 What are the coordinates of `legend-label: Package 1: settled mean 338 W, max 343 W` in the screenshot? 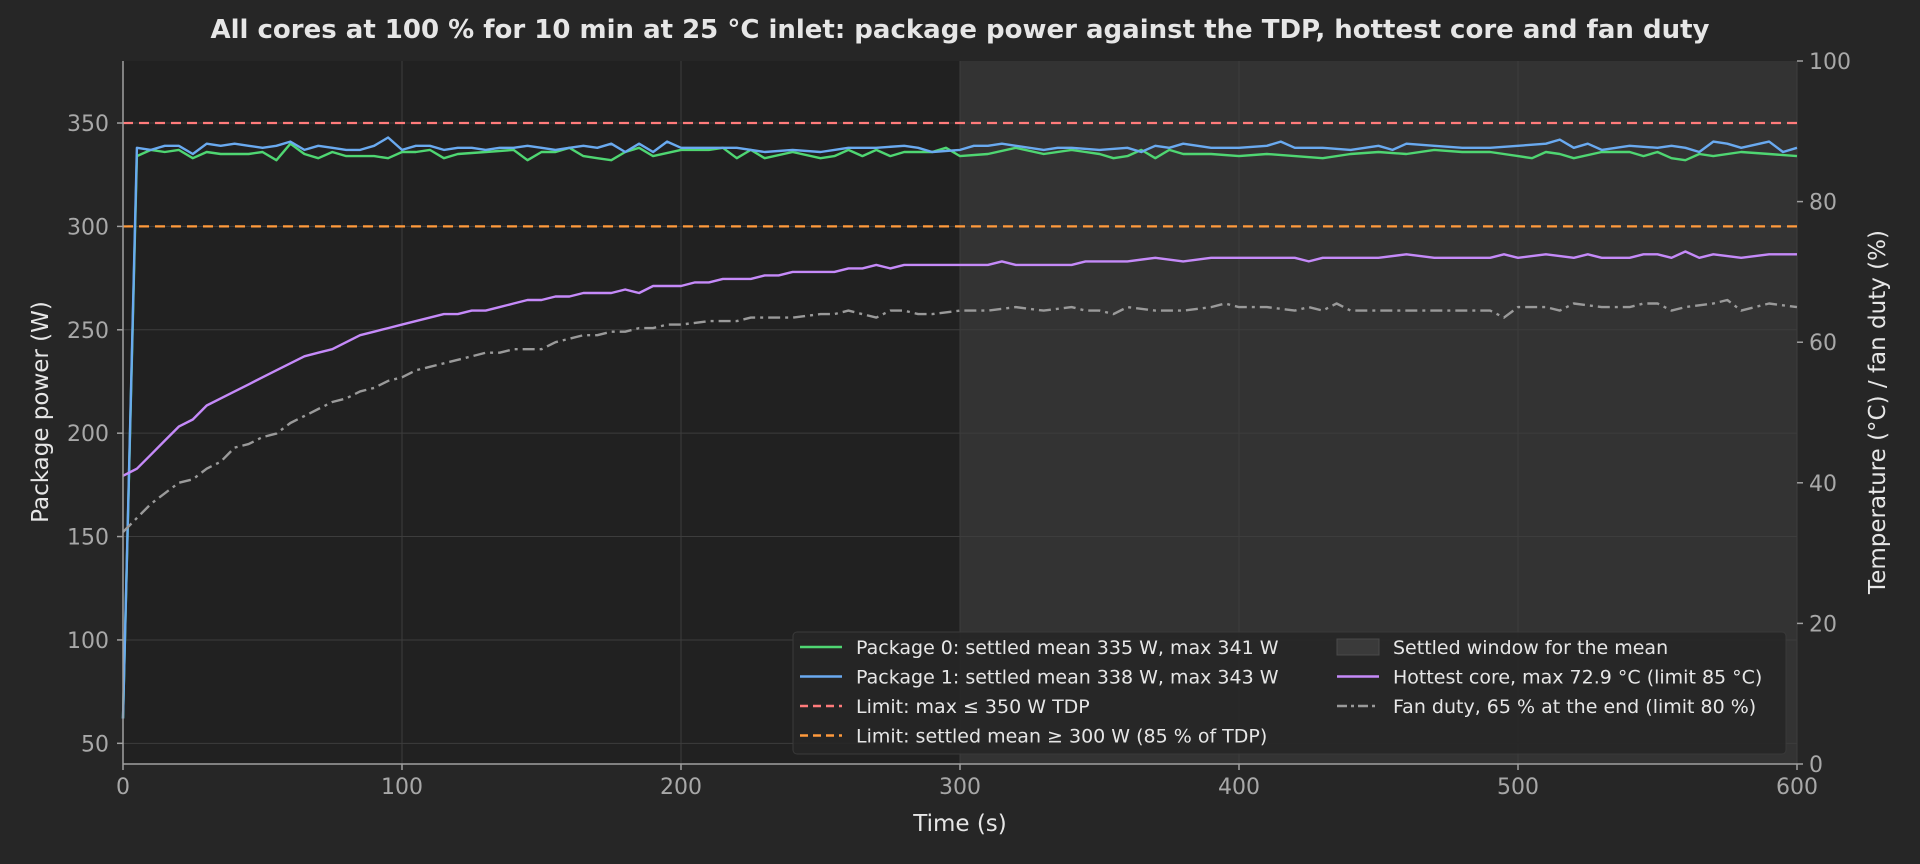 It's located at (1067, 678).